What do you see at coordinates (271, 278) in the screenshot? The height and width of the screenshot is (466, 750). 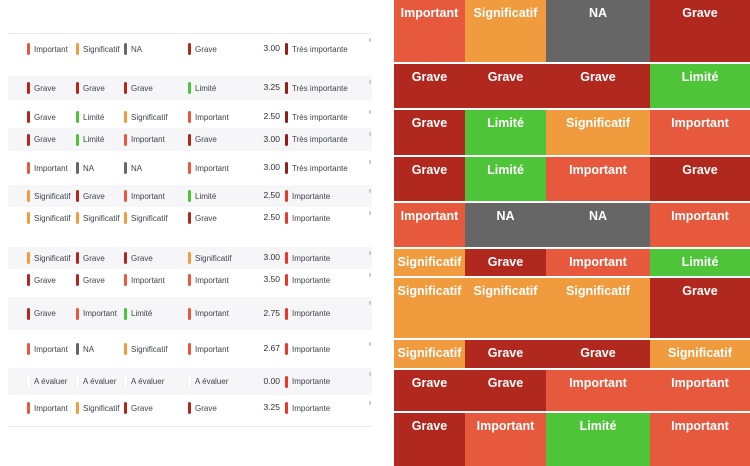 I see `score-value: 3.50` at bounding box center [271, 278].